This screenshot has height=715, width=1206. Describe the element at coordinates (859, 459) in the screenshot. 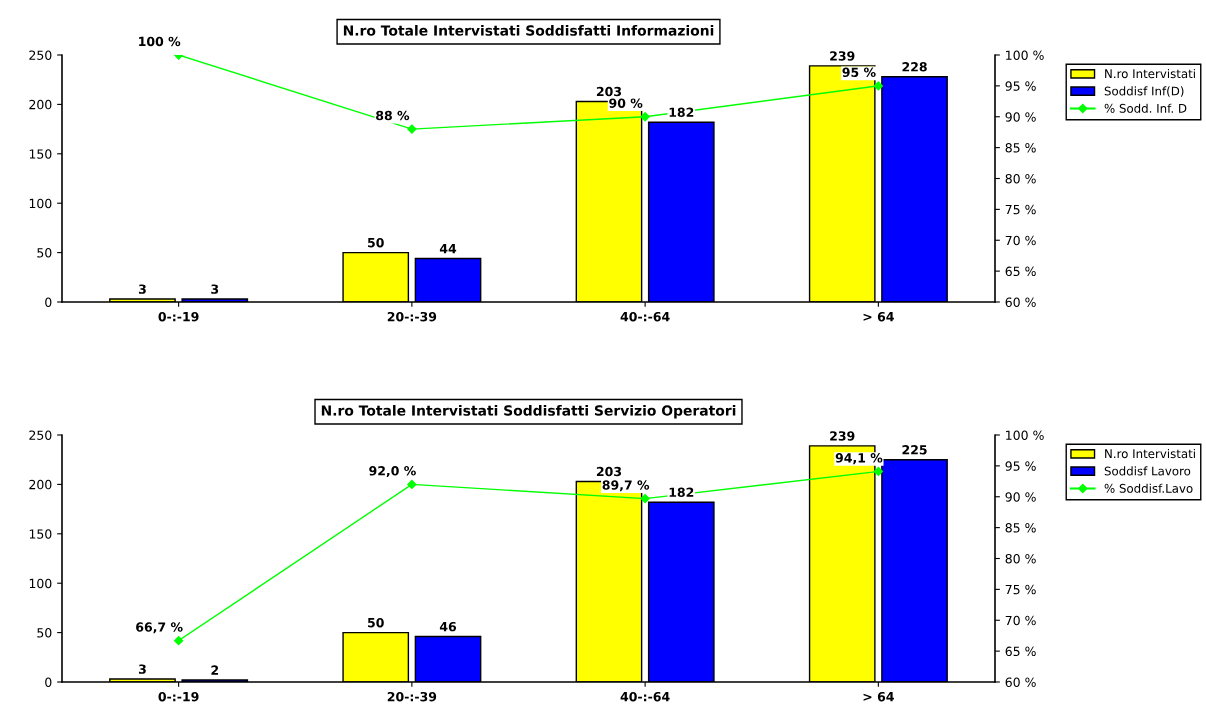

I see `data-label: 94,1 %` at that location.